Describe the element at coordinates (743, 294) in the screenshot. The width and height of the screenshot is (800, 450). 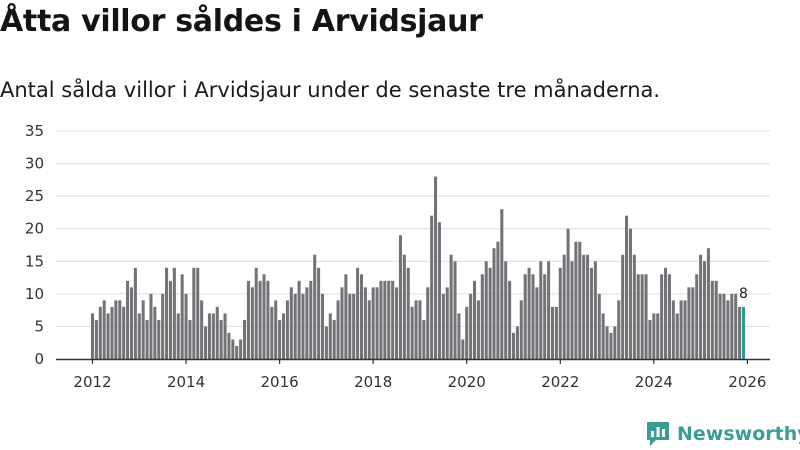
I see `last-value-label: 8` at that location.